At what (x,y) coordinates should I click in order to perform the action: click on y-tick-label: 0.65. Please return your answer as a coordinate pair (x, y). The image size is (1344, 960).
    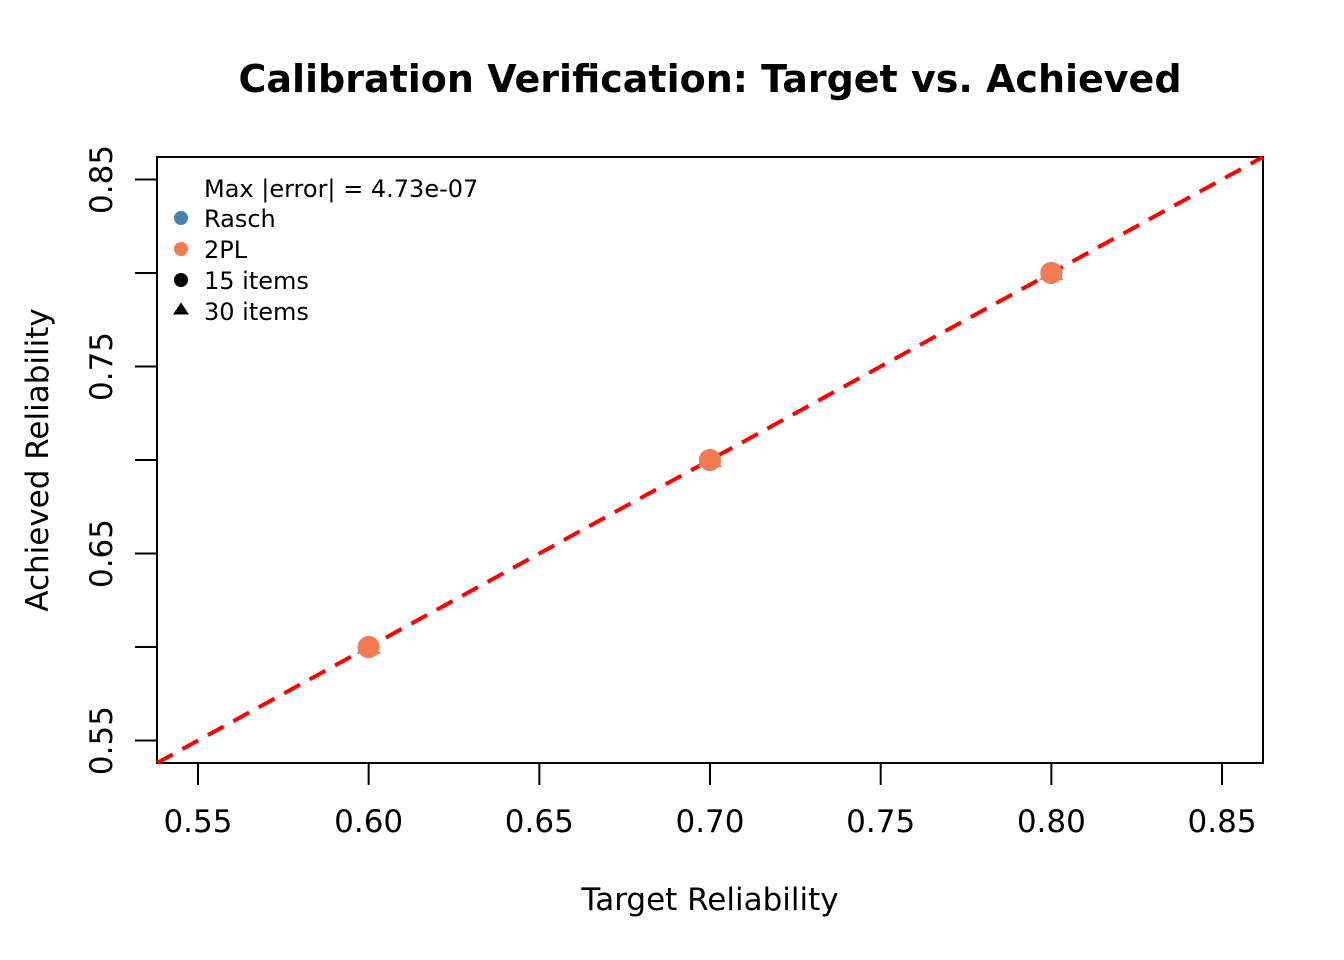
    Looking at the image, I should click on (102, 553).